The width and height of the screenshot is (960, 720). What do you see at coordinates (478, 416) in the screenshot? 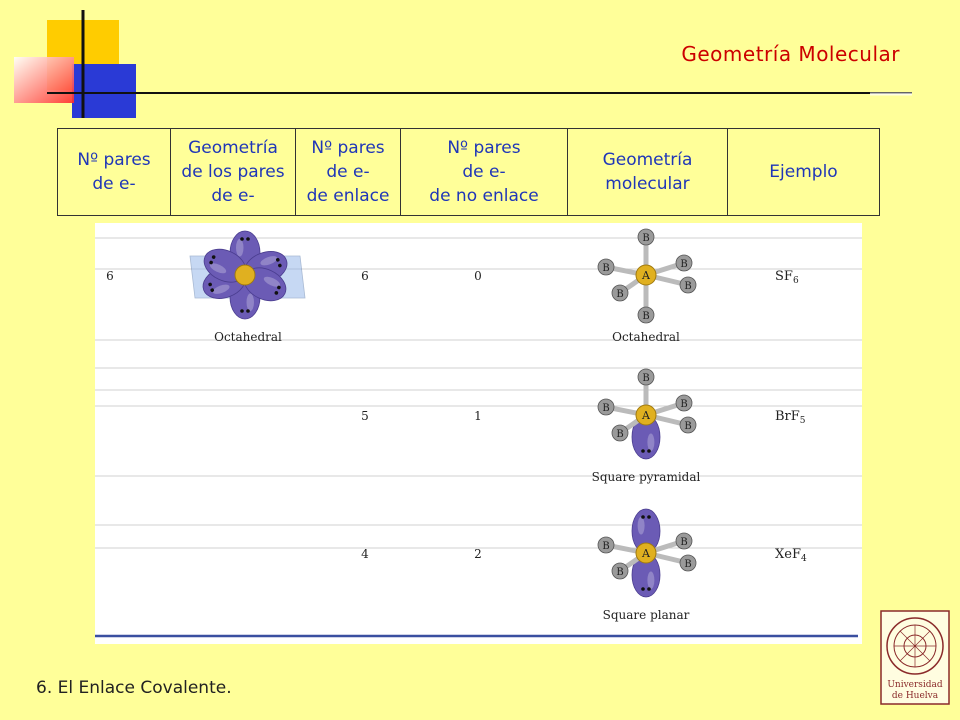
I see `cell-nonbonding-pairs: 1` at bounding box center [478, 416].